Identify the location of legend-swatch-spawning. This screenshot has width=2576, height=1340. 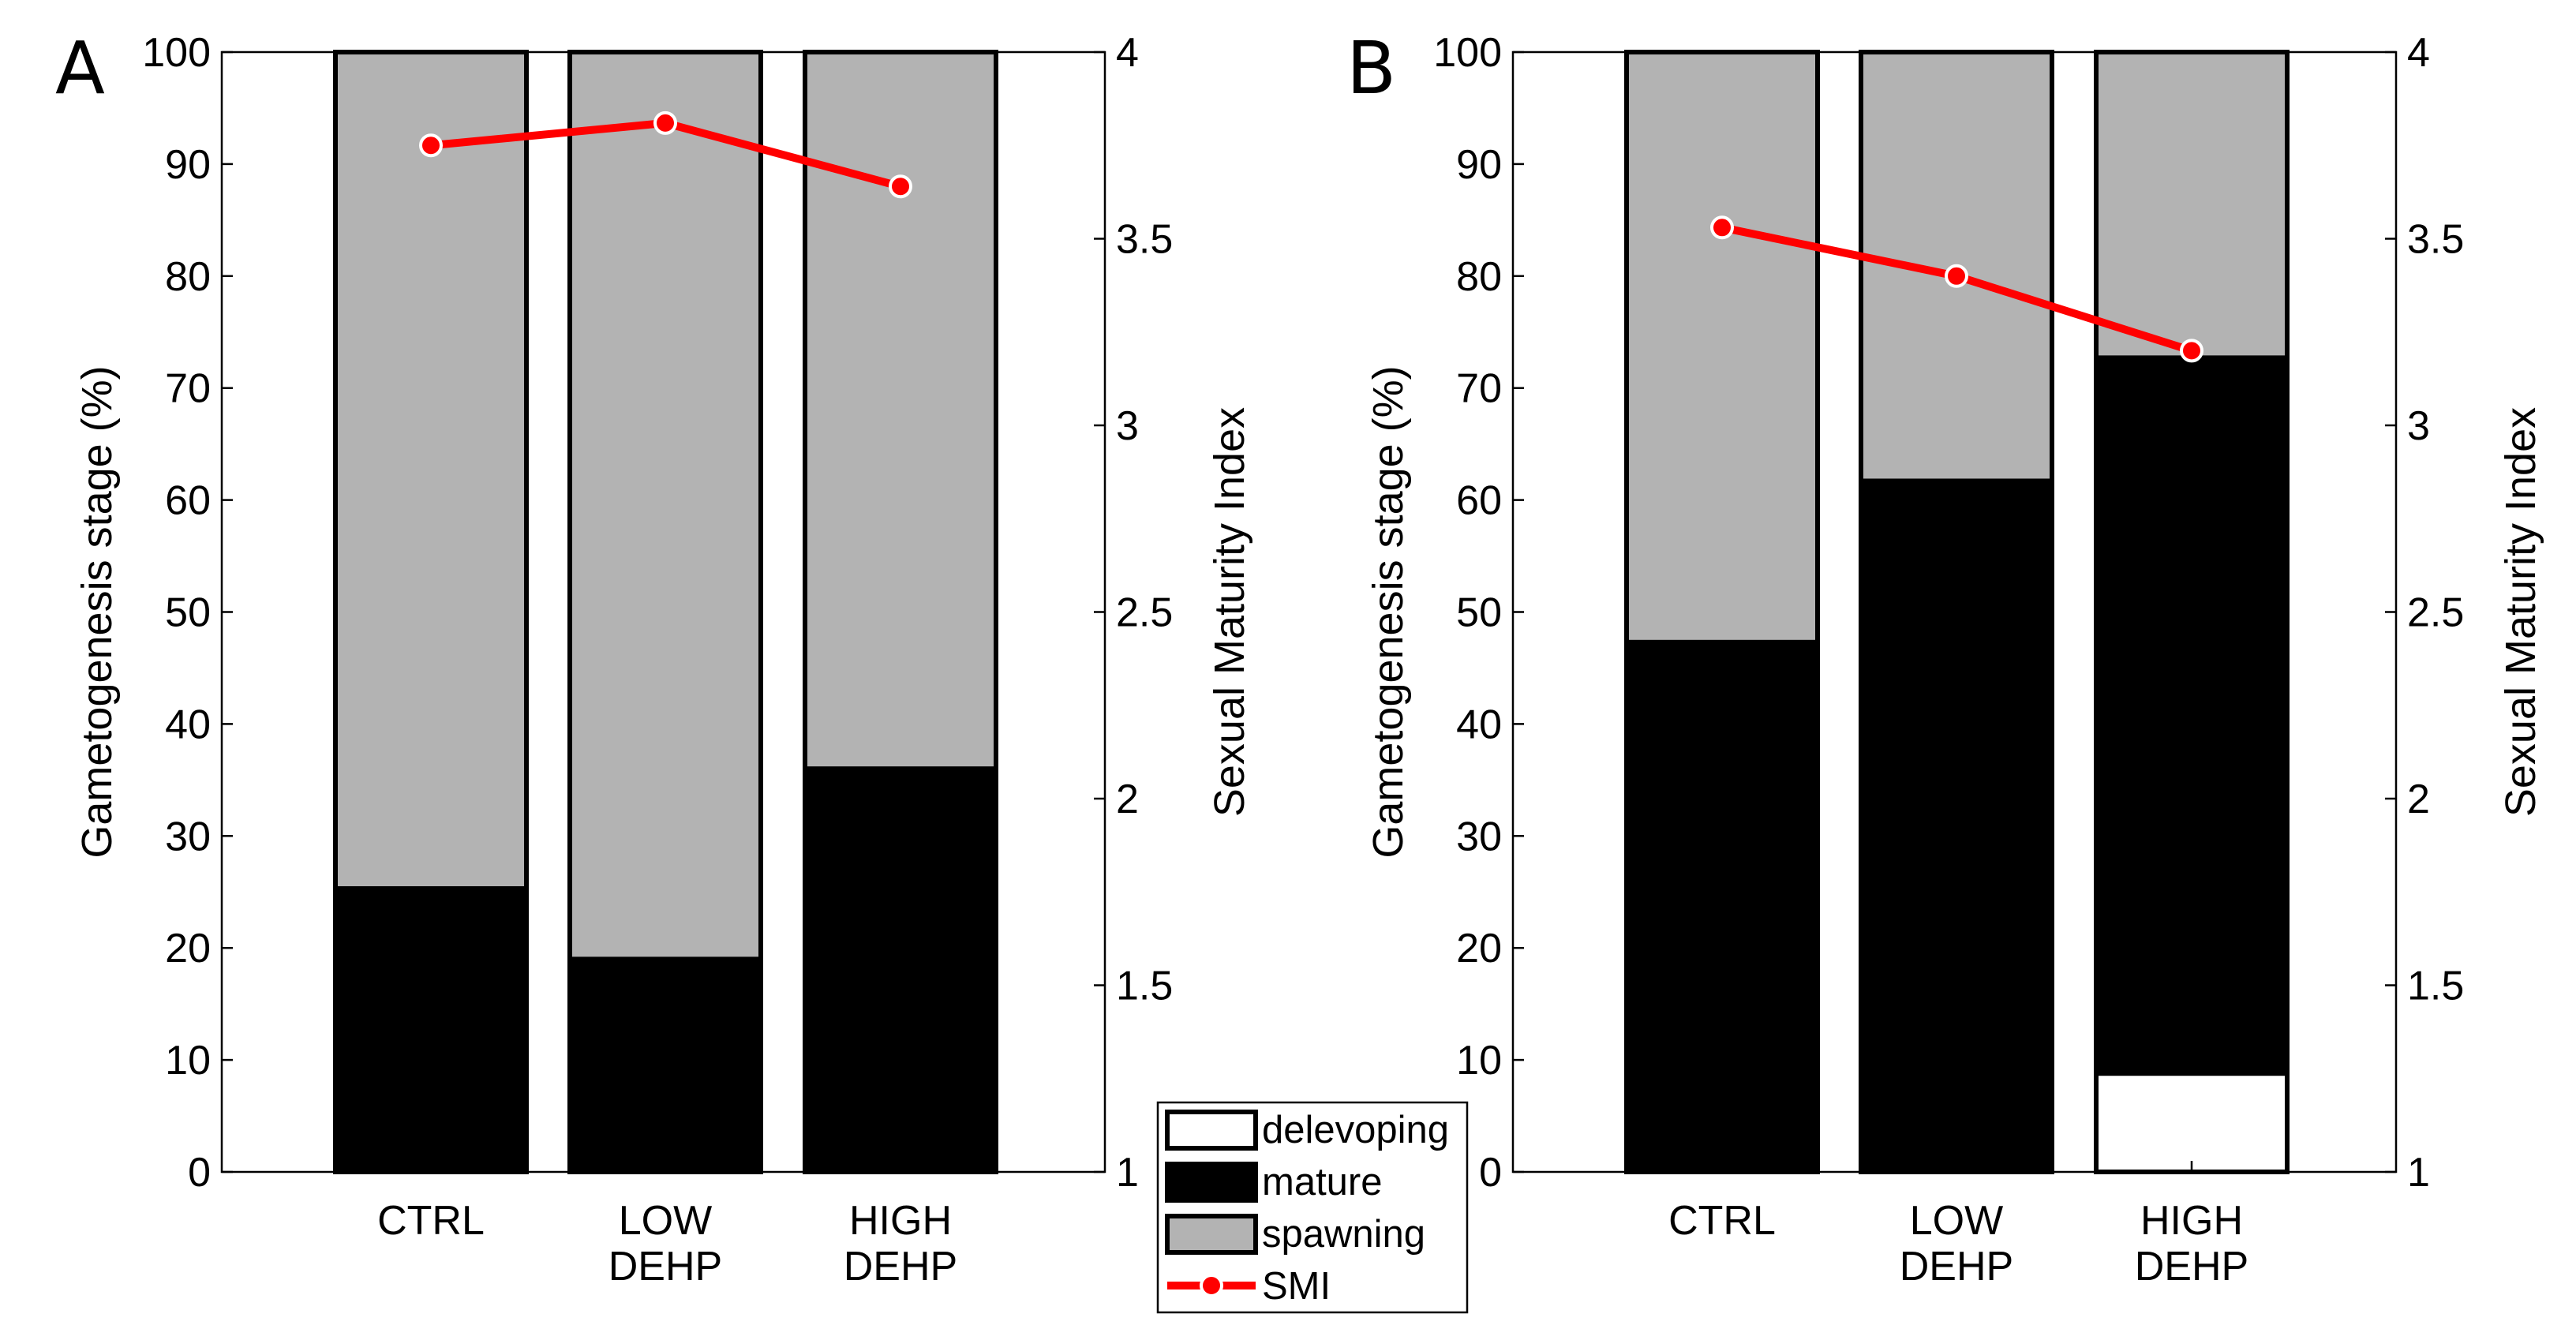
(1211, 1234).